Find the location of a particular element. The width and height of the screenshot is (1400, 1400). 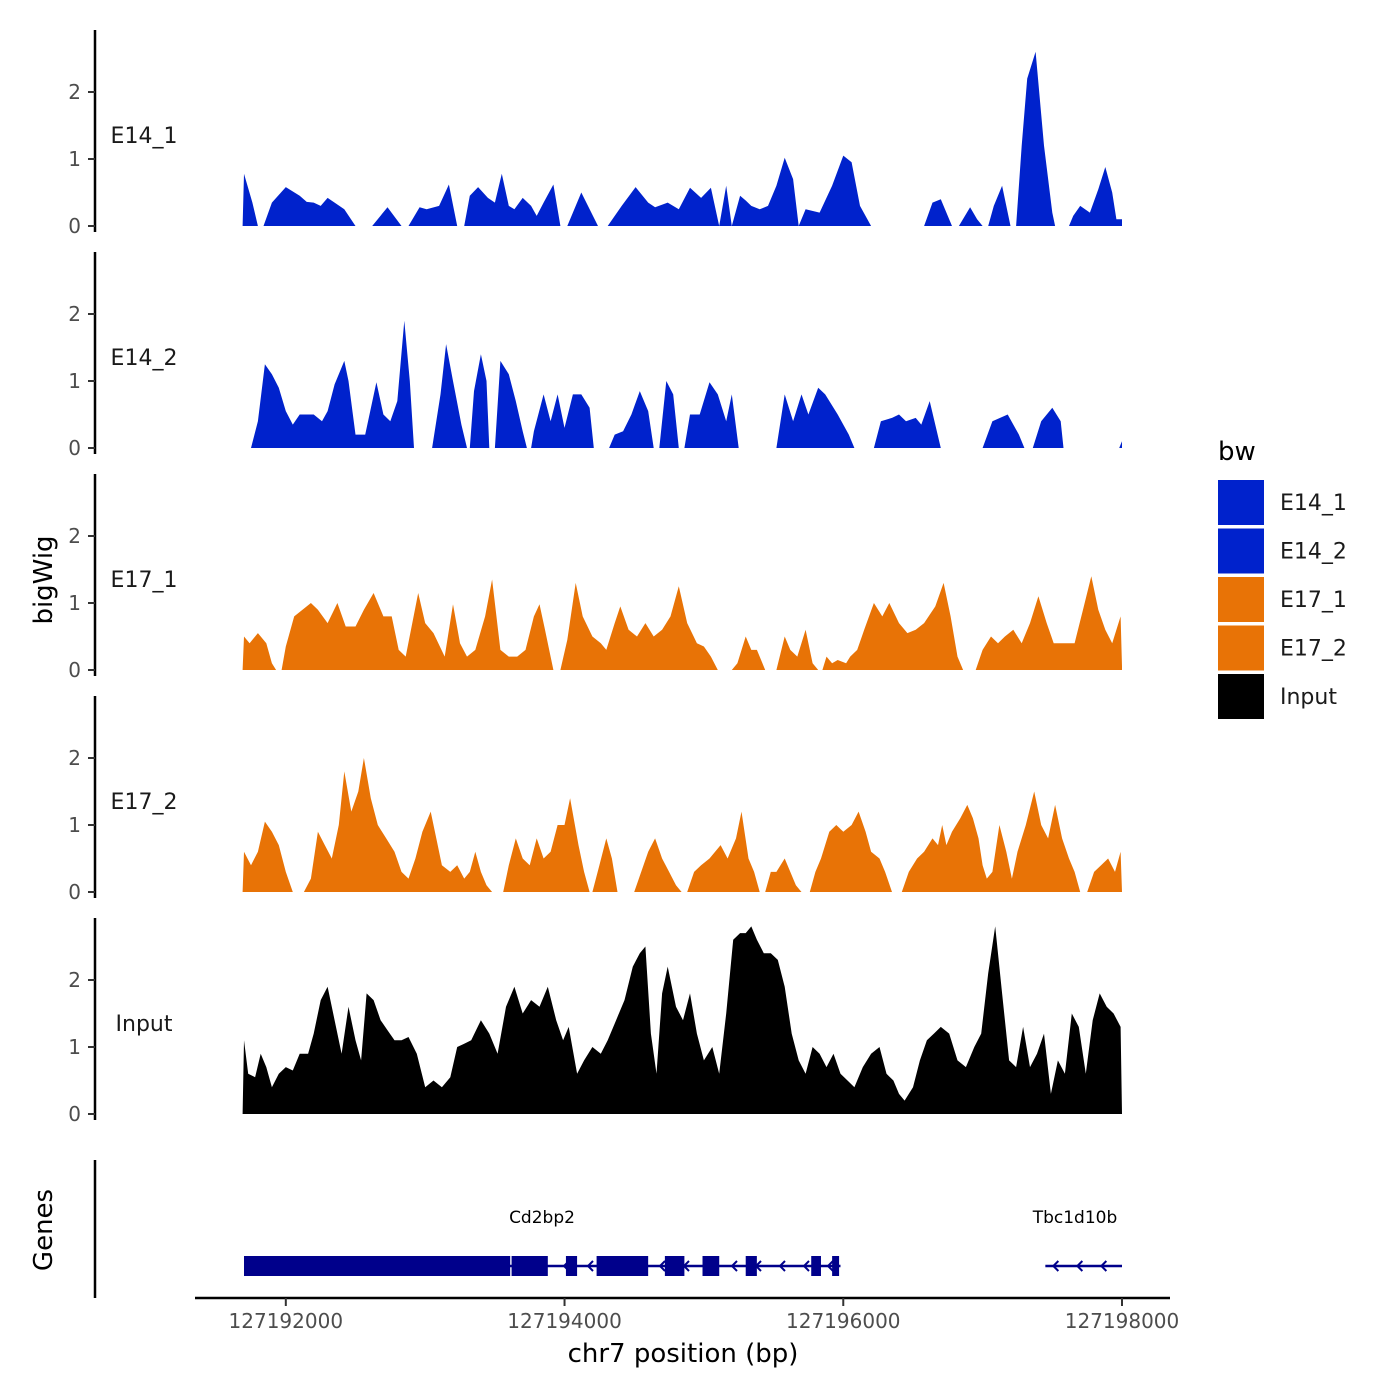

x-tick-label: 127198000 is located at coordinates (1122, 1321).